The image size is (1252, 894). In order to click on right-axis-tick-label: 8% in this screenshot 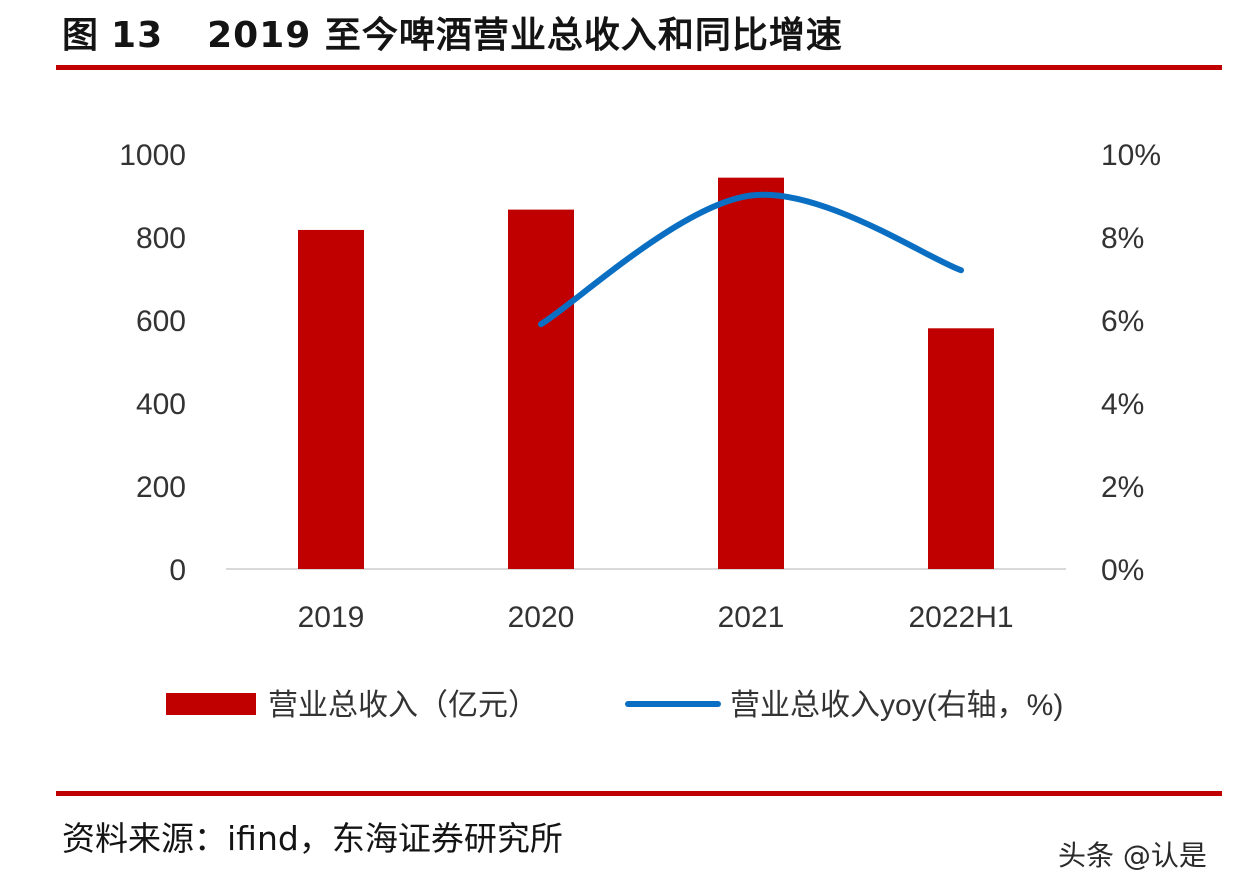, I will do `click(1122, 238)`.